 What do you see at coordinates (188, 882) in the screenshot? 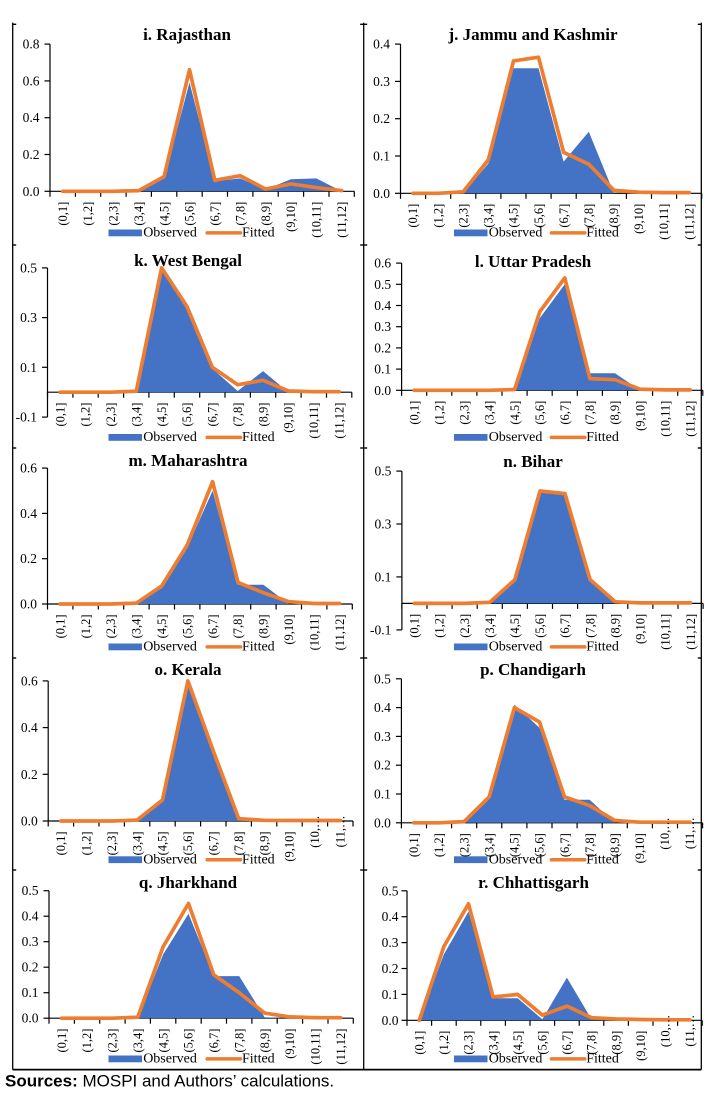
I see `svg-text: q. Jharkhand` at bounding box center [188, 882].